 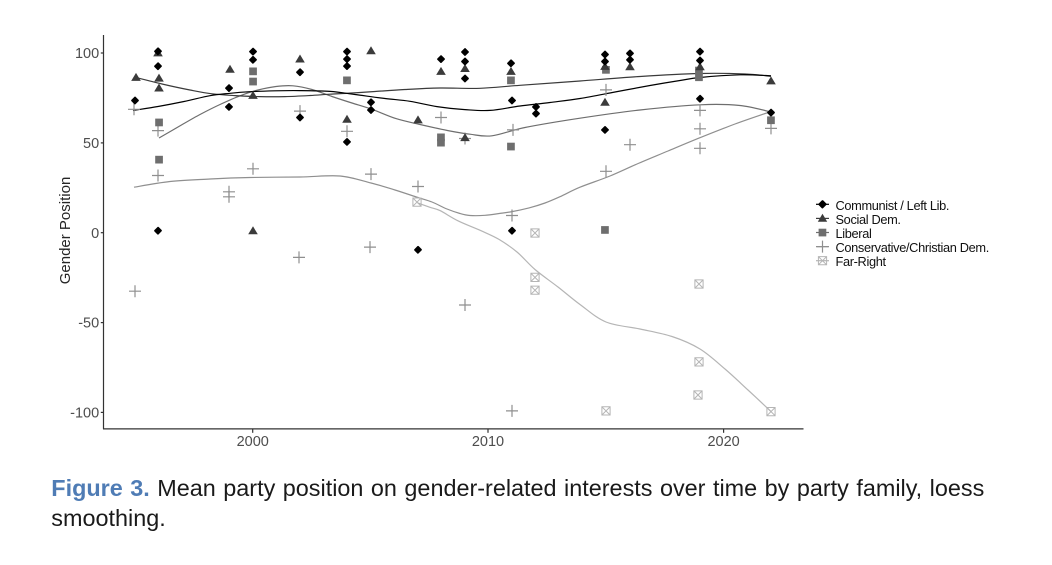 I want to click on svg-text: Far-Right, so click(x=861, y=261).